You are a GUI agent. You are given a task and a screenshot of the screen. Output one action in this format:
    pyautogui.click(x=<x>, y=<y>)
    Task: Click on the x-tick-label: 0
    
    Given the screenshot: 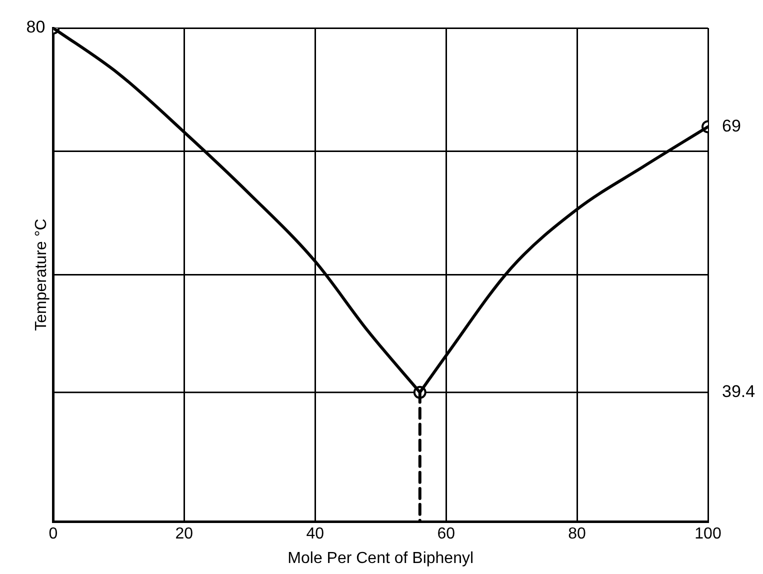 What is the action you would take?
    pyautogui.click(x=53, y=534)
    